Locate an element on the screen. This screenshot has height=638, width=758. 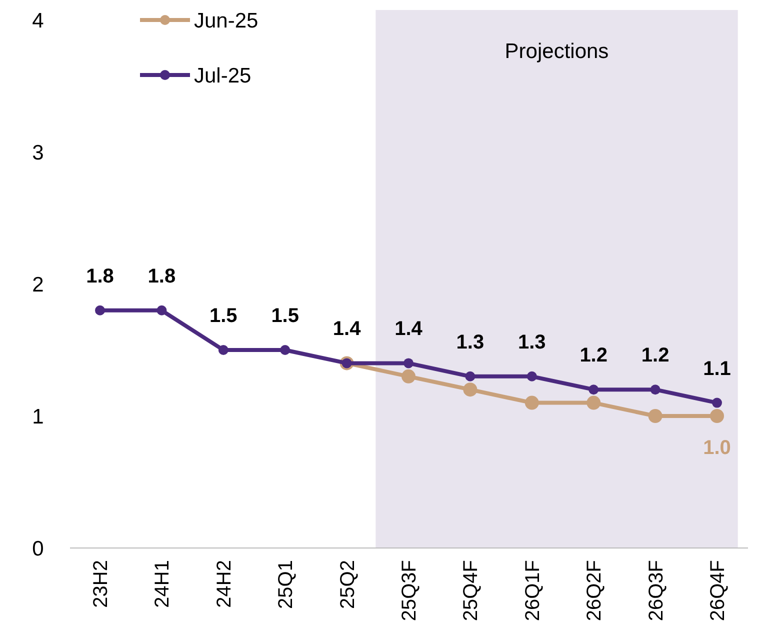
y-tick-label: 3 is located at coordinates (38, 152).